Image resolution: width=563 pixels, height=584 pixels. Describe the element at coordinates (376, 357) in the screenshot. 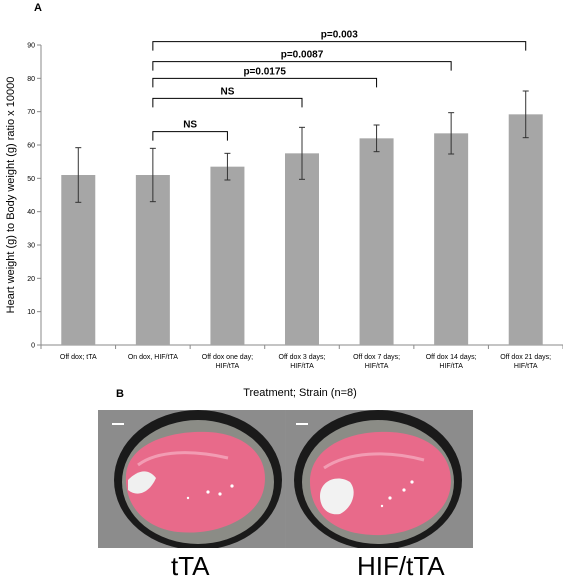

I see `x-tick-label: Off dox 7 days;` at that location.